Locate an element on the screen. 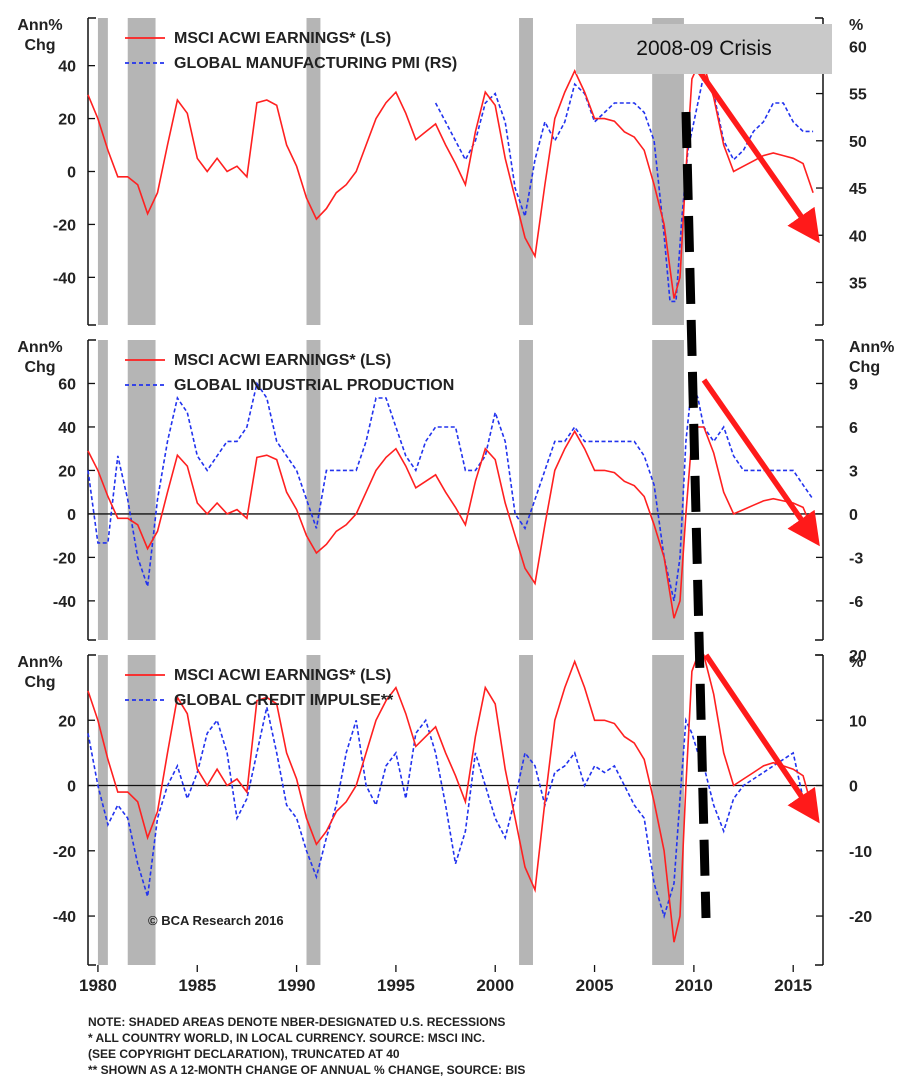 Image resolution: width=910 pixels, height=1080 pixels. x-tick-label: 1990 is located at coordinates (297, 985).